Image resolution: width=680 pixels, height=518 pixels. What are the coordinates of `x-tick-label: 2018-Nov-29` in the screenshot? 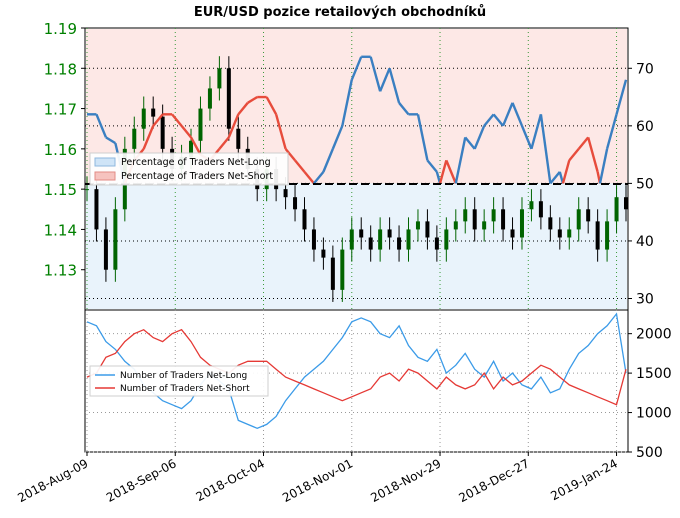 It's located at (405, 480).